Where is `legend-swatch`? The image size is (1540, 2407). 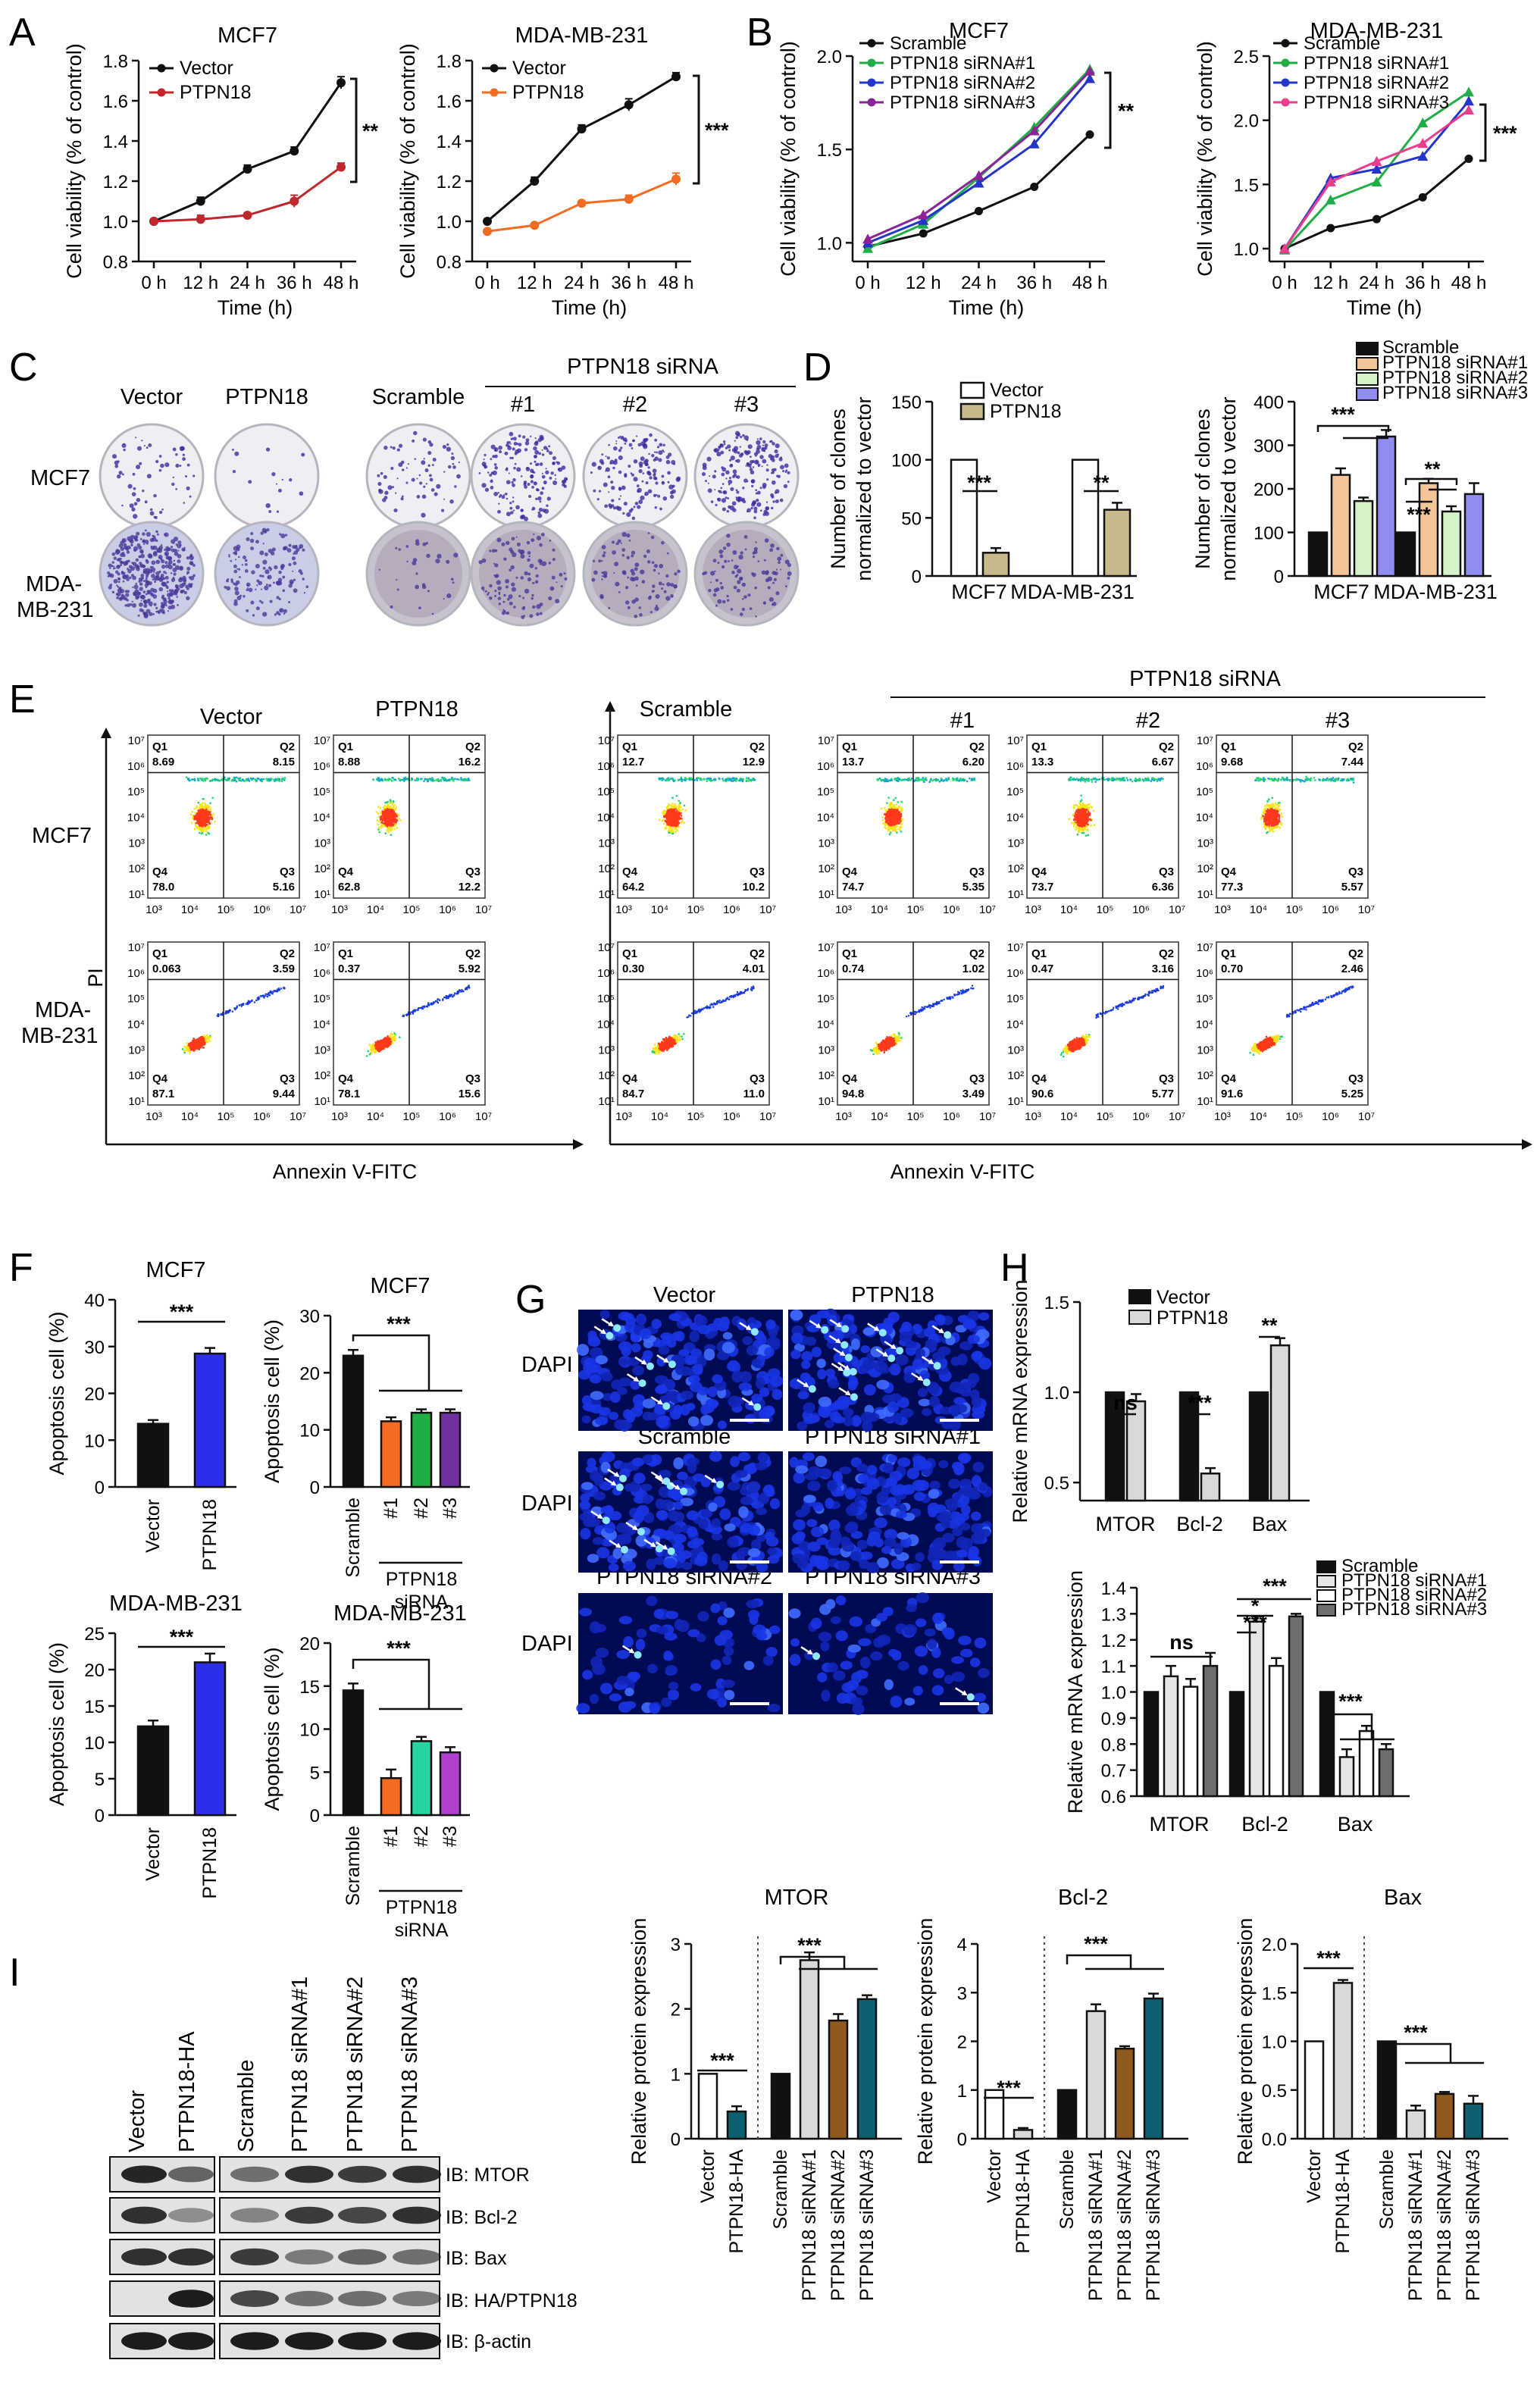 legend-swatch is located at coordinates (1139, 1317).